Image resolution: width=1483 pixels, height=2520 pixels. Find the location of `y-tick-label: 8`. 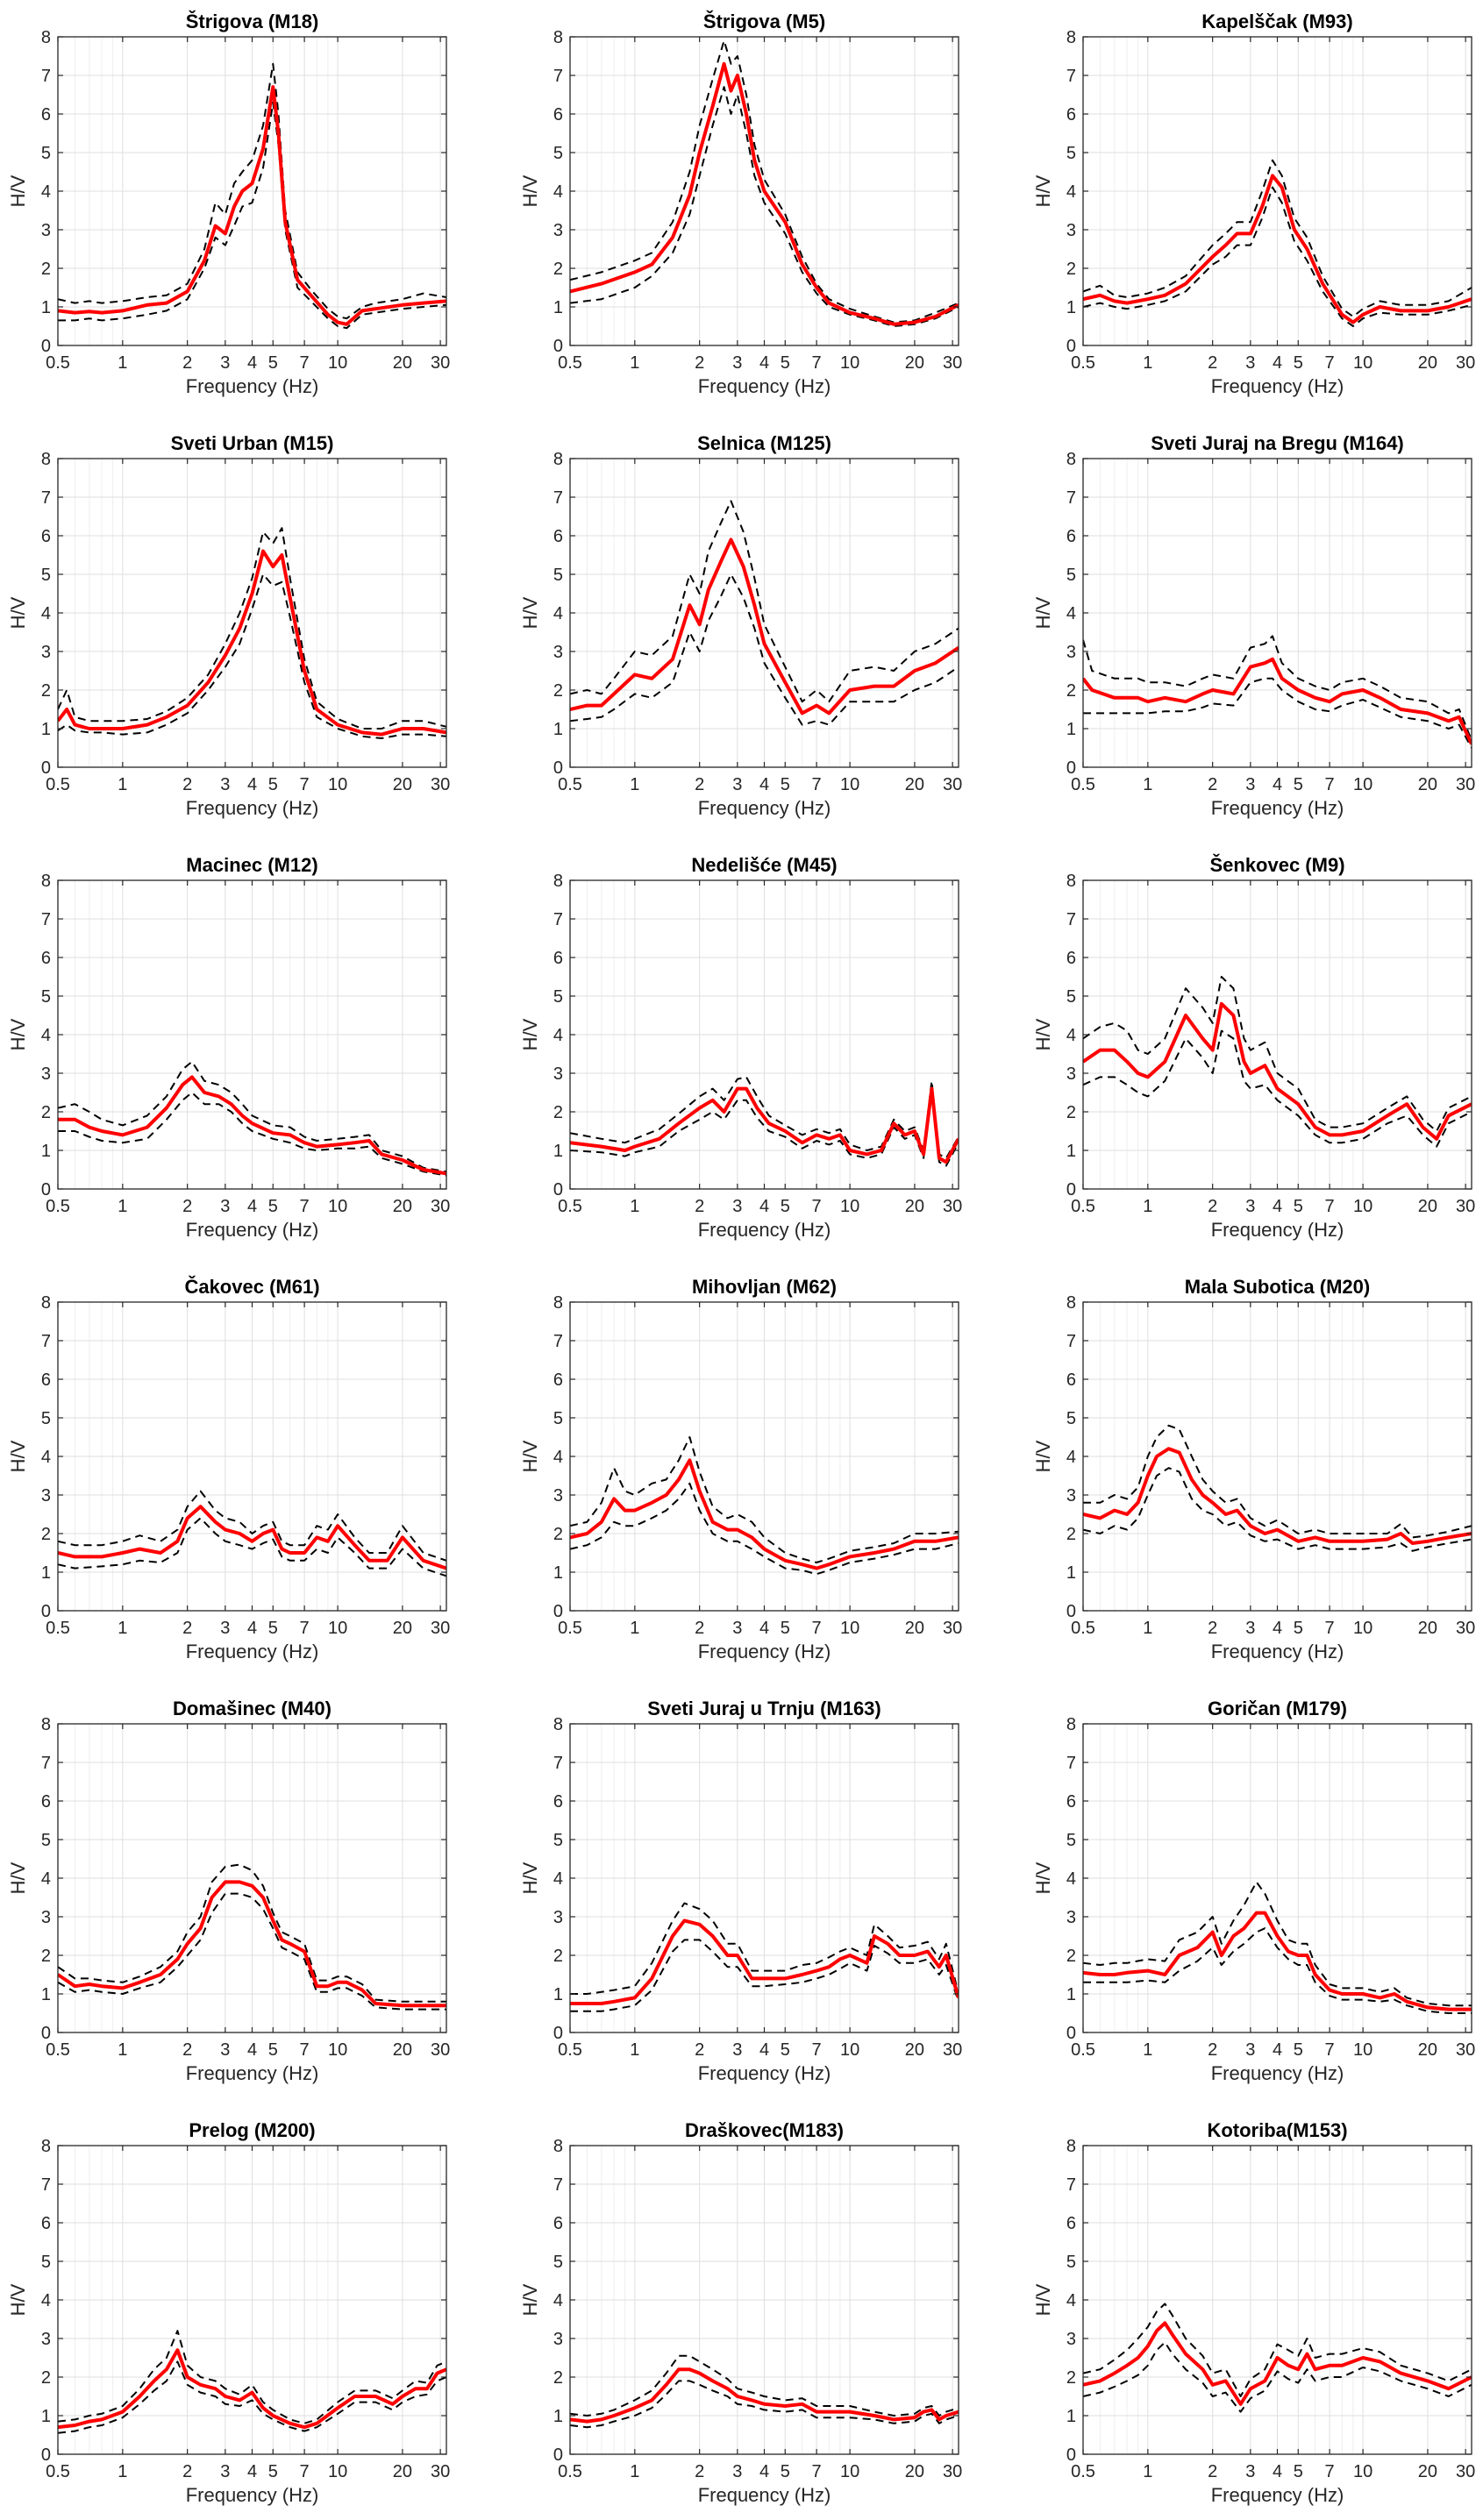

y-tick-label: 8 is located at coordinates (1071, 2146).